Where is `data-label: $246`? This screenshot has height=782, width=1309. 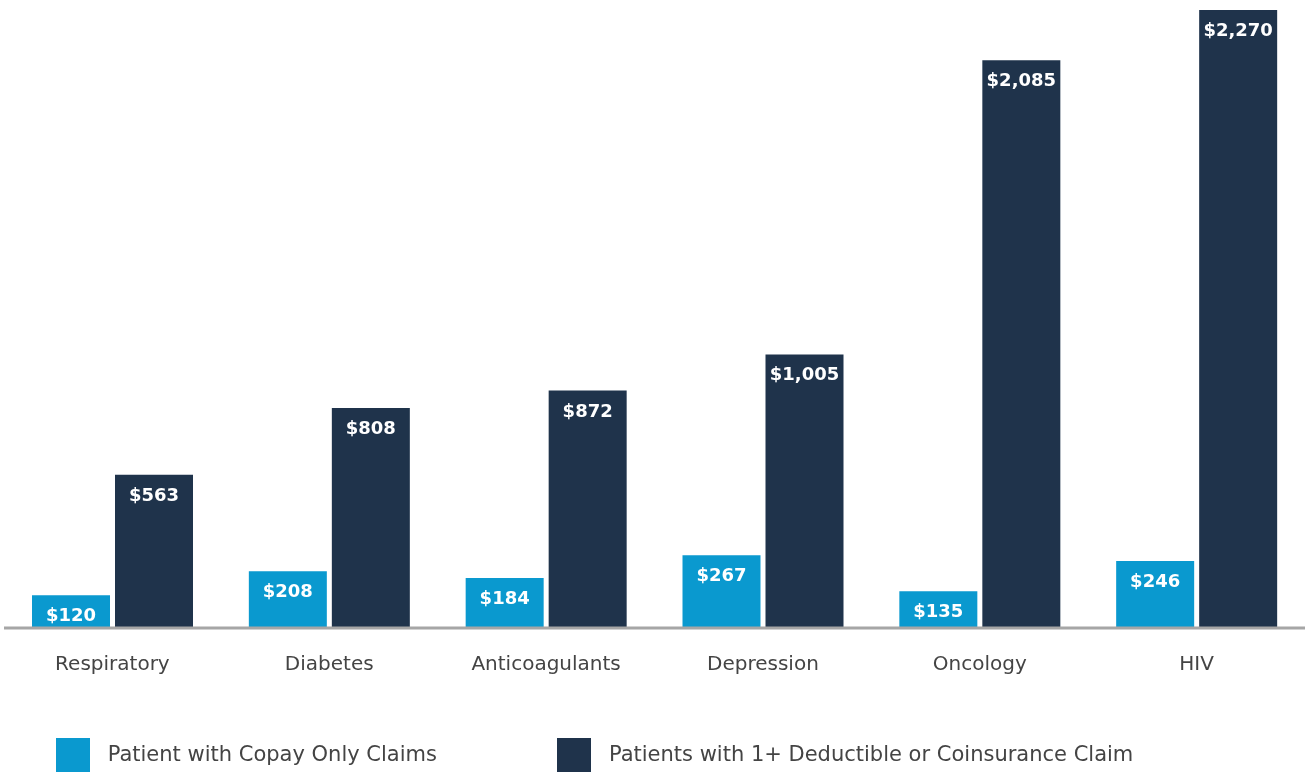
data-label: $246 is located at coordinates (1155, 581).